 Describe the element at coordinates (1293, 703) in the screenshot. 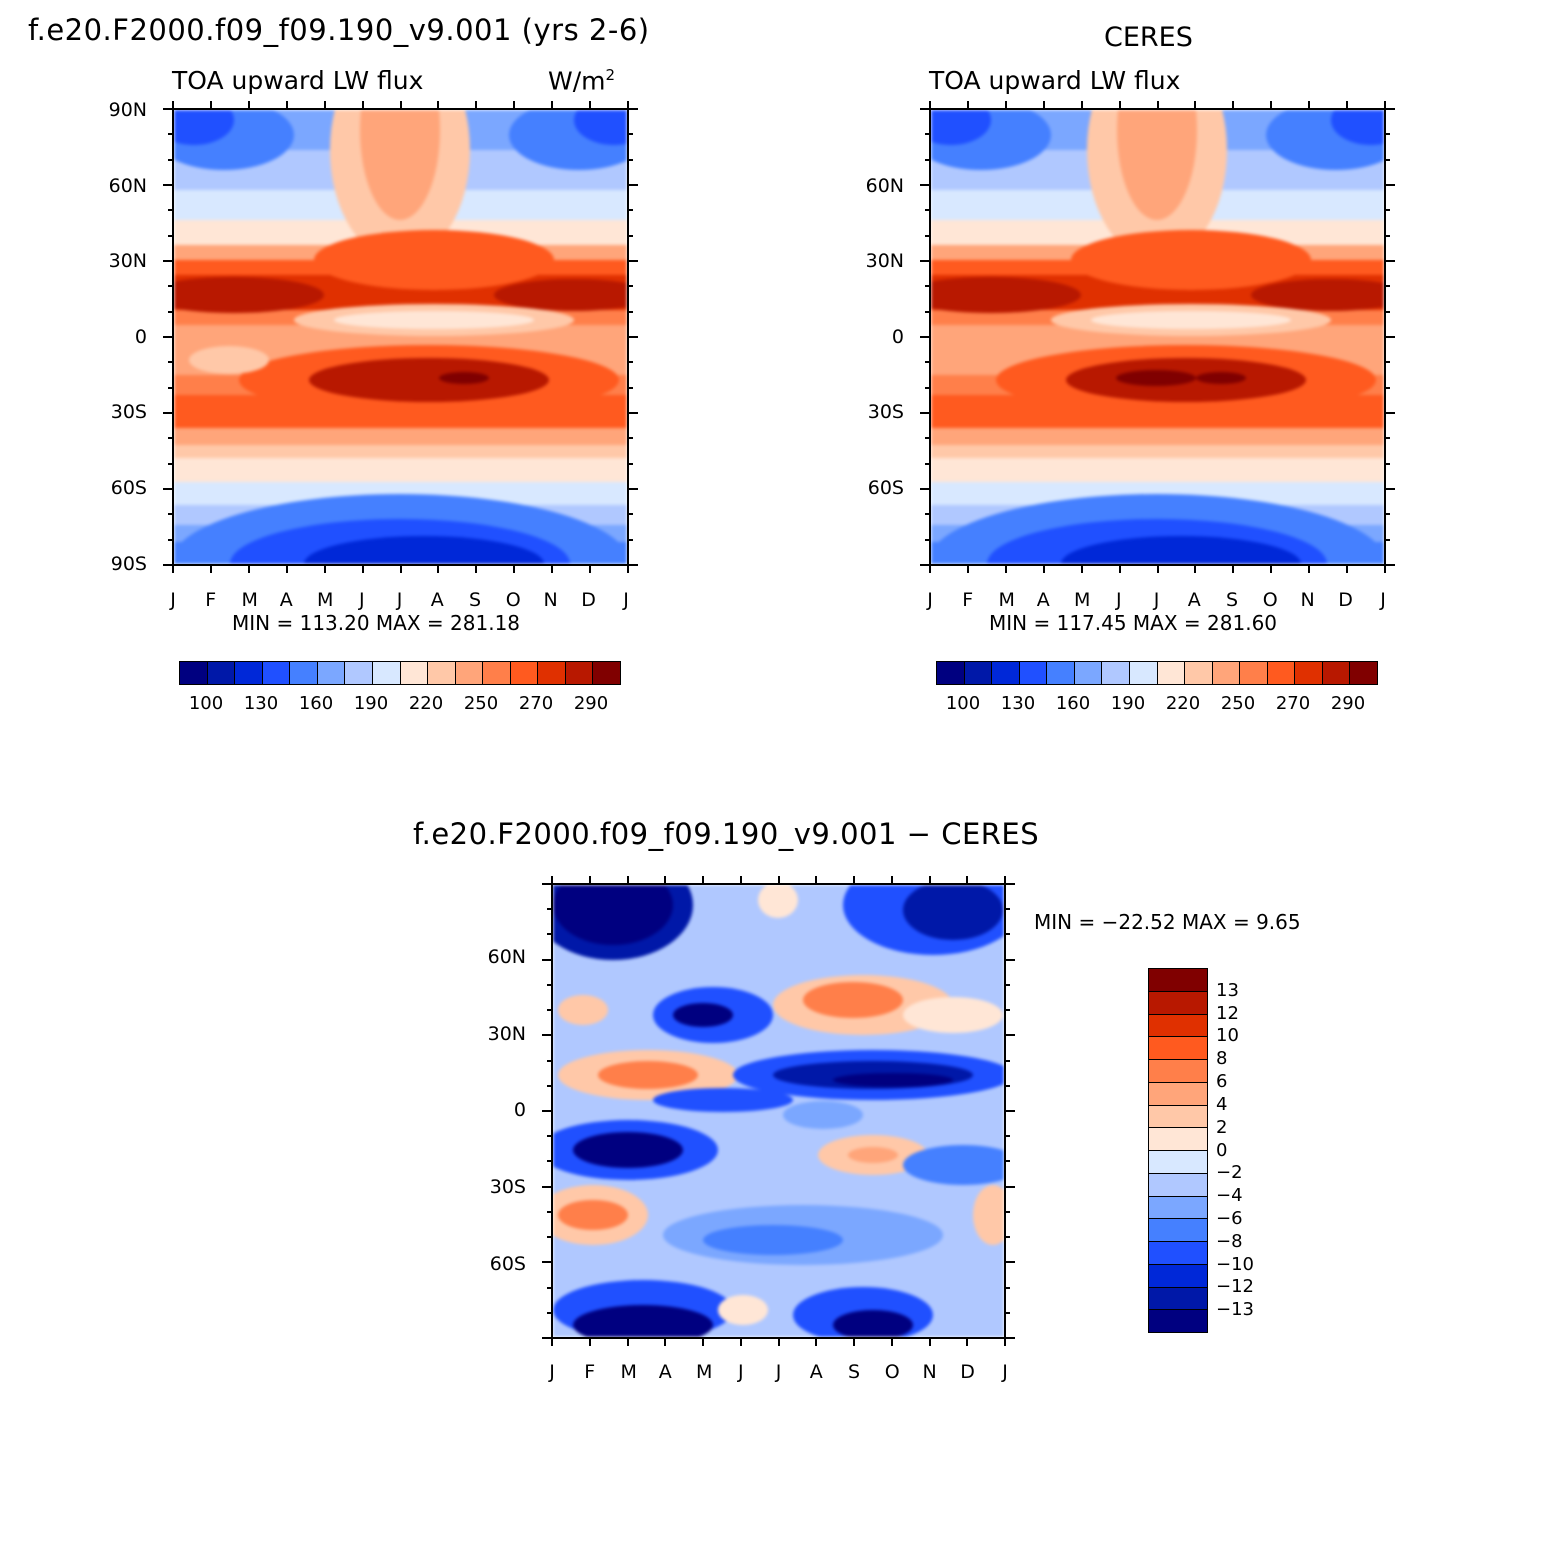

I see `panel-b-colorbar-label: 270` at that location.